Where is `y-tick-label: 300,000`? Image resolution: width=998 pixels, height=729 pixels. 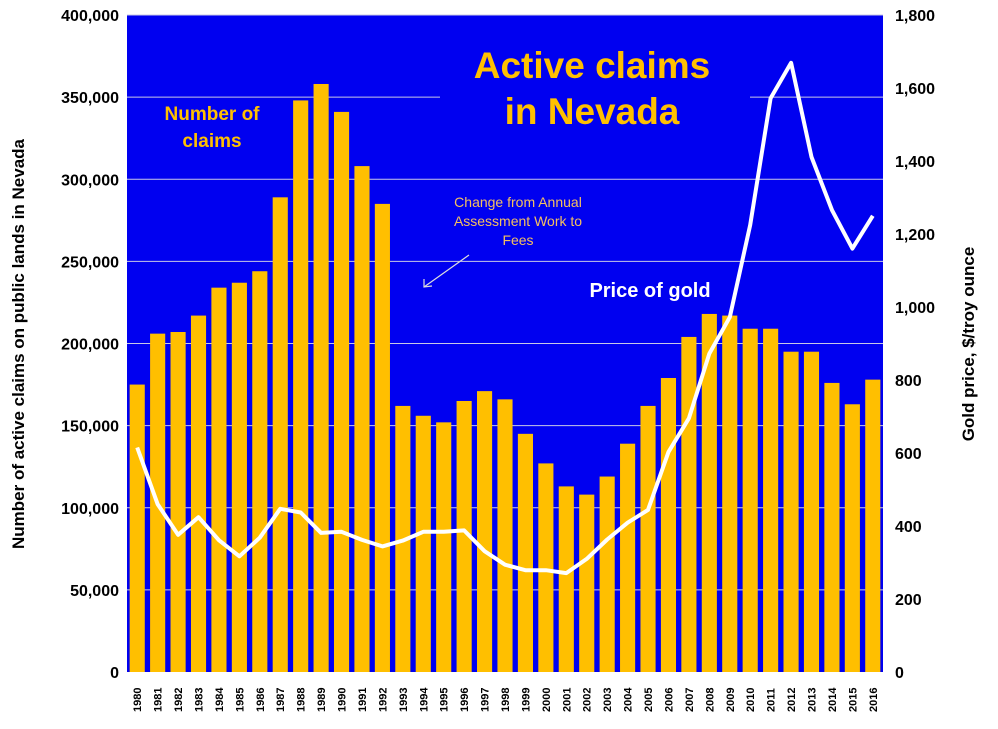 y-tick-label: 300,000 is located at coordinates (90, 180).